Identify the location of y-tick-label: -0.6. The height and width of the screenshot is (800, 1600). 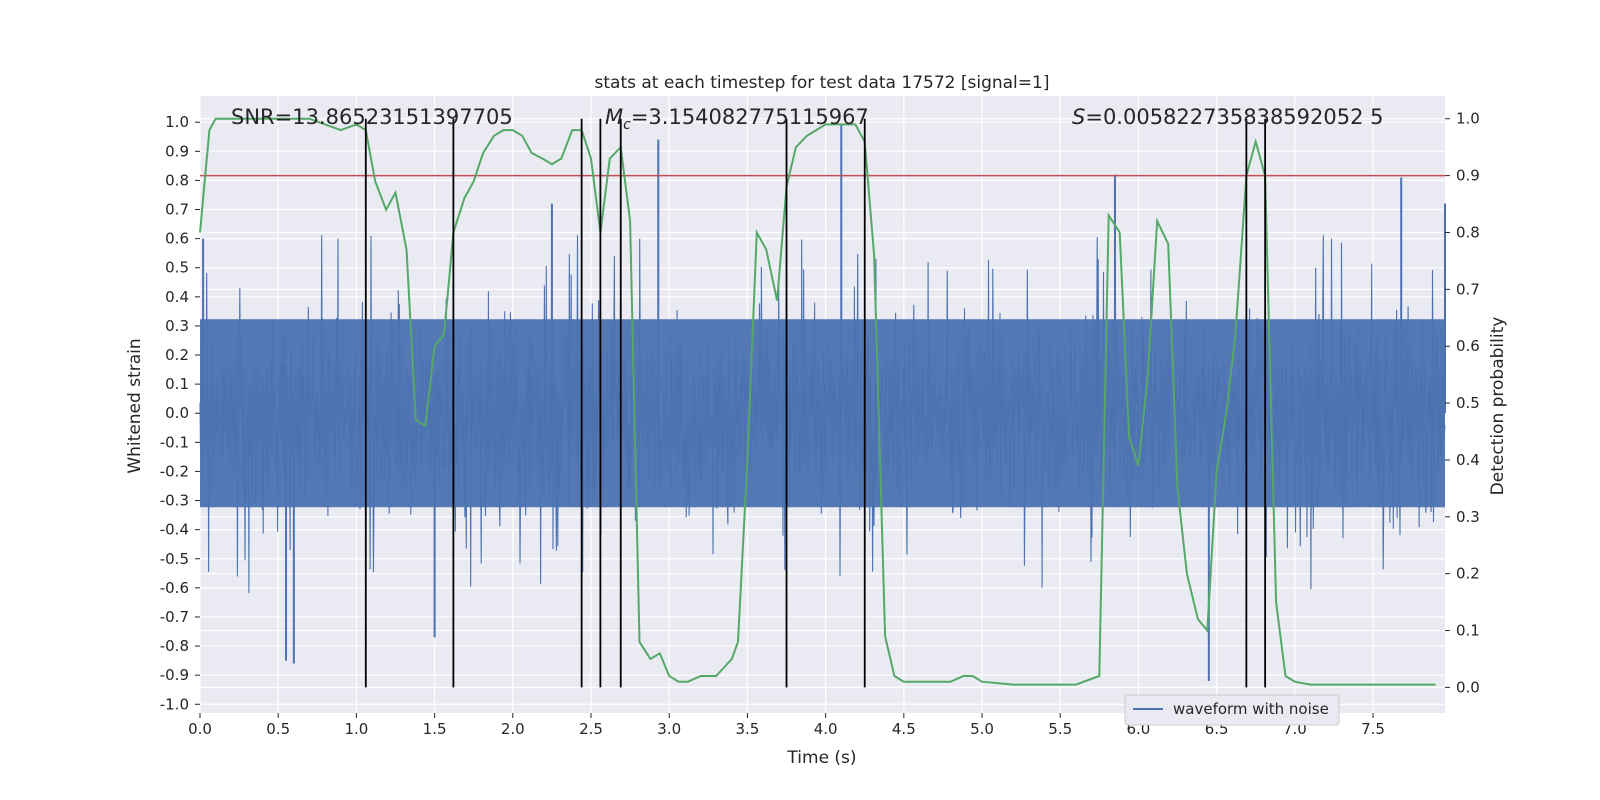
(174, 588).